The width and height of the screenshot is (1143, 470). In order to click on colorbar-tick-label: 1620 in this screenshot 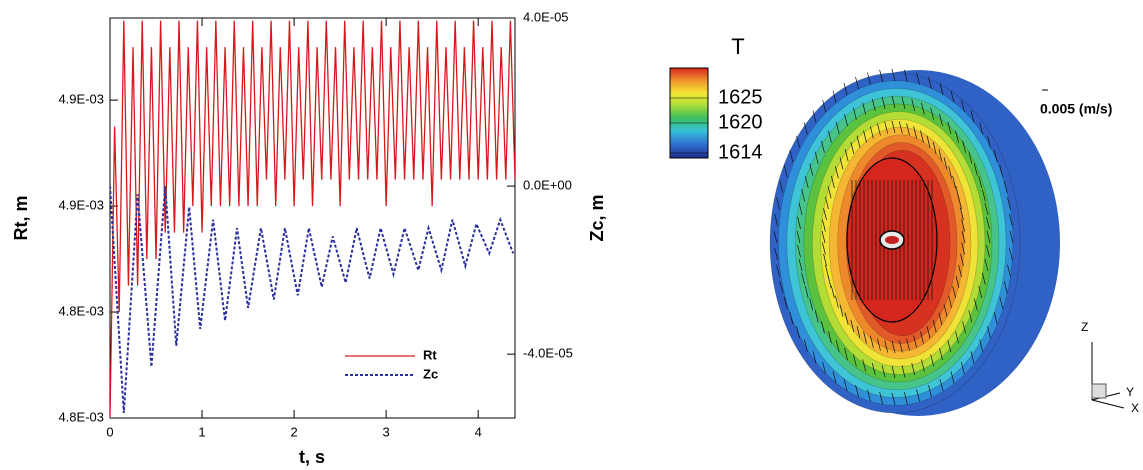, I will do `click(740, 122)`.